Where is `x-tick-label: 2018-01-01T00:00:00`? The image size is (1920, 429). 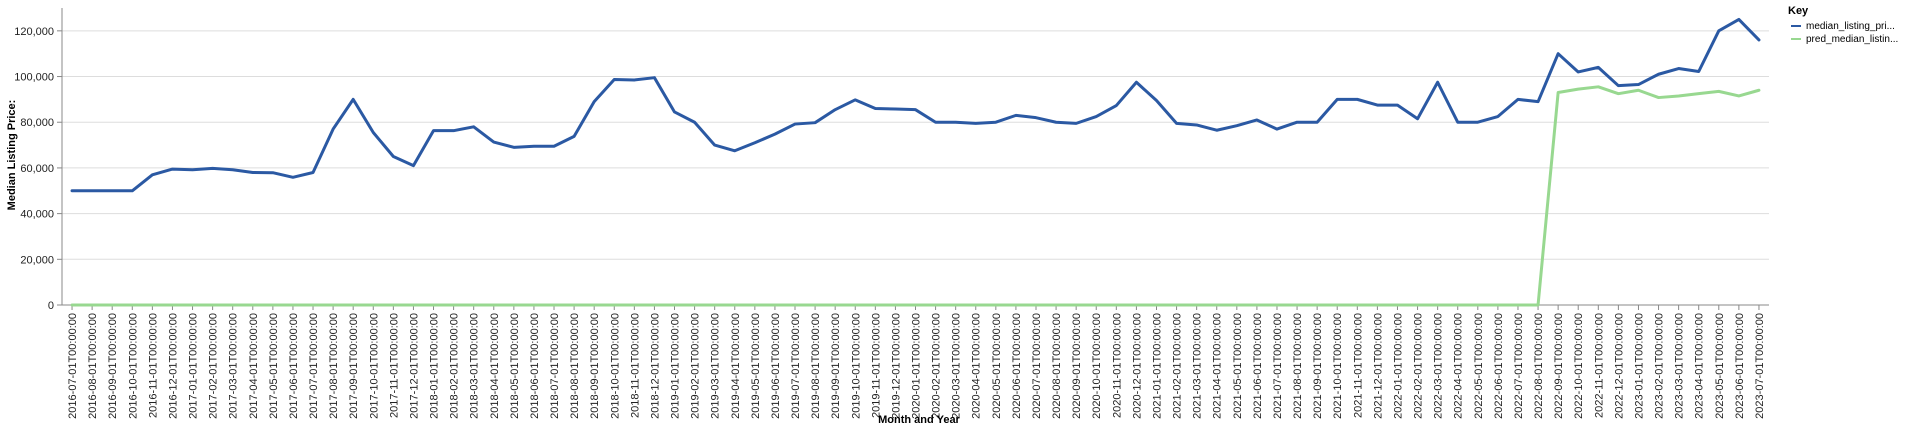
x-tick-label: 2018-01-01T00:00:00 is located at coordinates (435, 366).